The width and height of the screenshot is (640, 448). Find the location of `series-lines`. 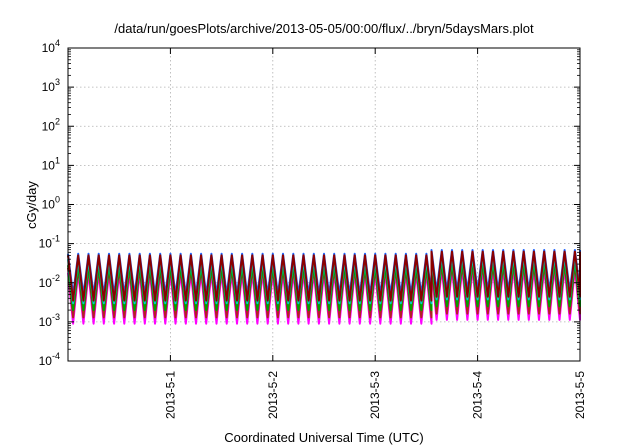

series-lines is located at coordinates (324, 287).